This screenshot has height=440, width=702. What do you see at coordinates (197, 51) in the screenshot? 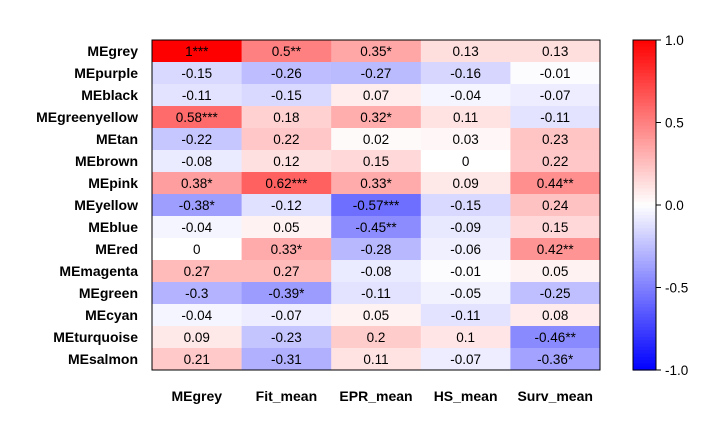
I see `cell-value-label: 1***` at bounding box center [197, 51].